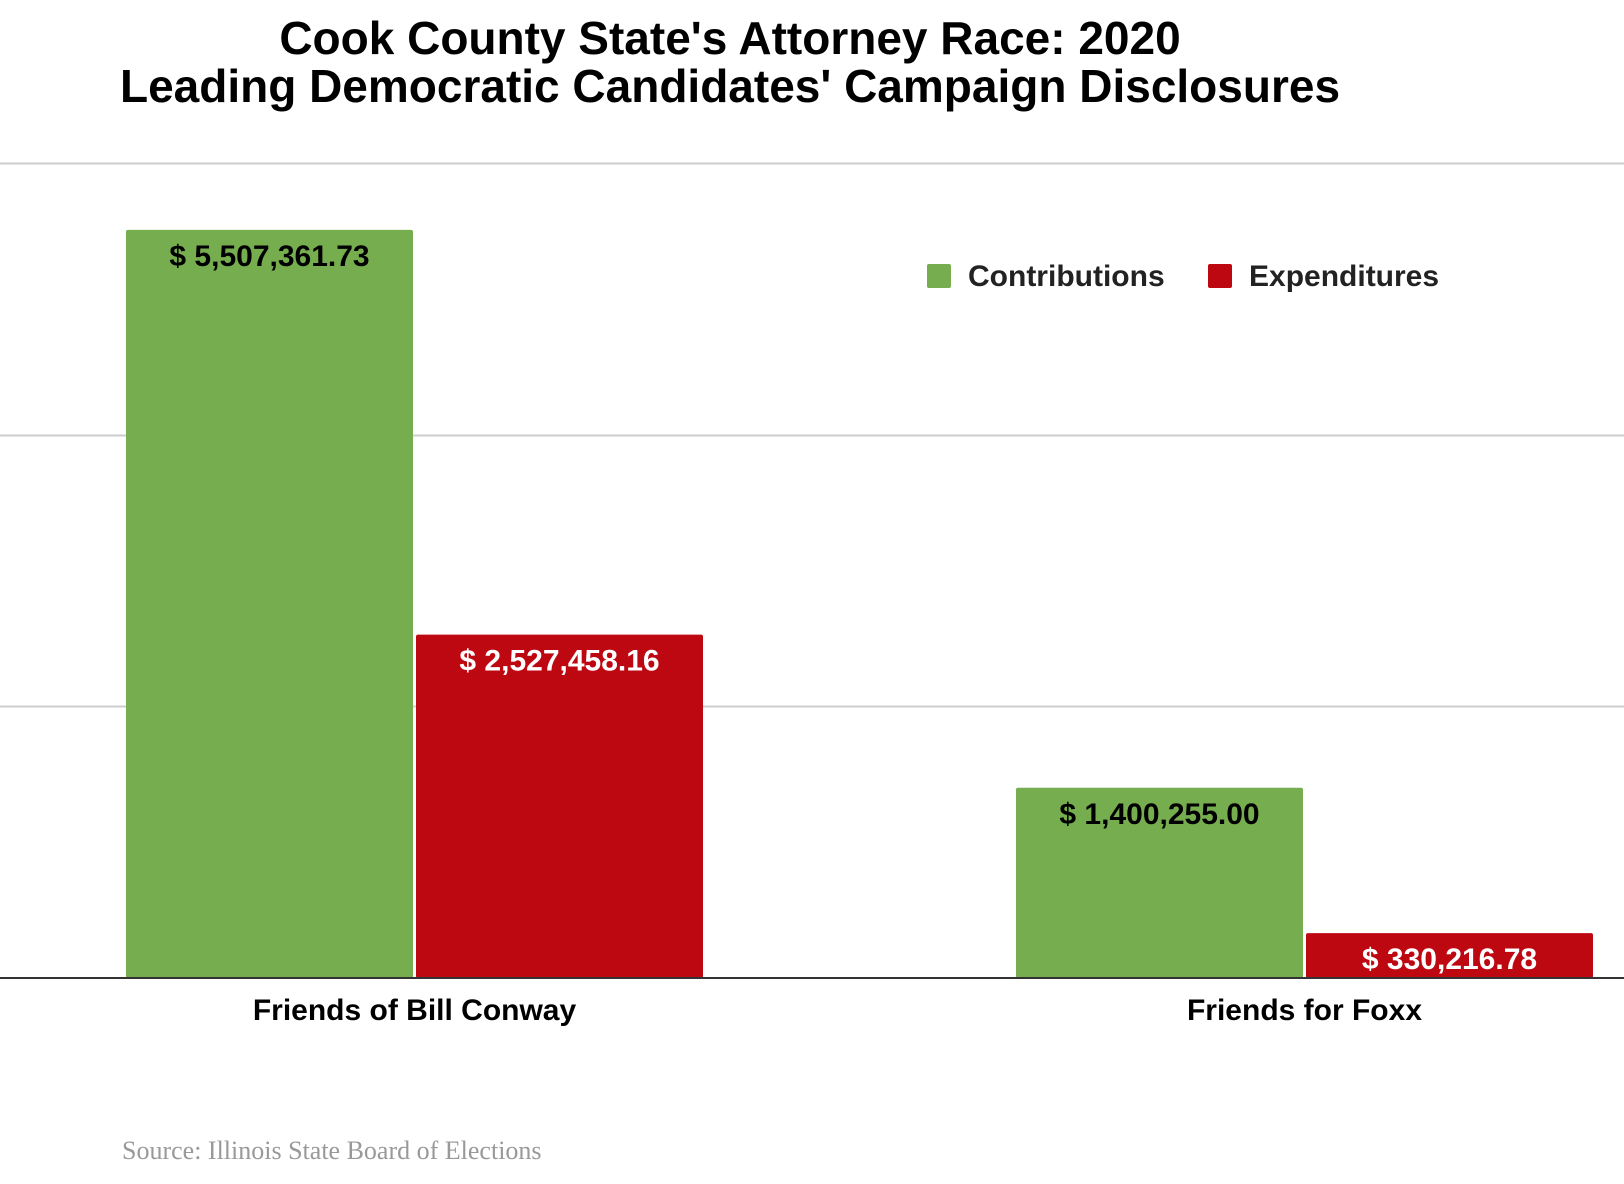 The height and width of the screenshot is (1184, 1624). I want to click on data-label-0-1: $ 1,400,255.00, so click(1159, 814).